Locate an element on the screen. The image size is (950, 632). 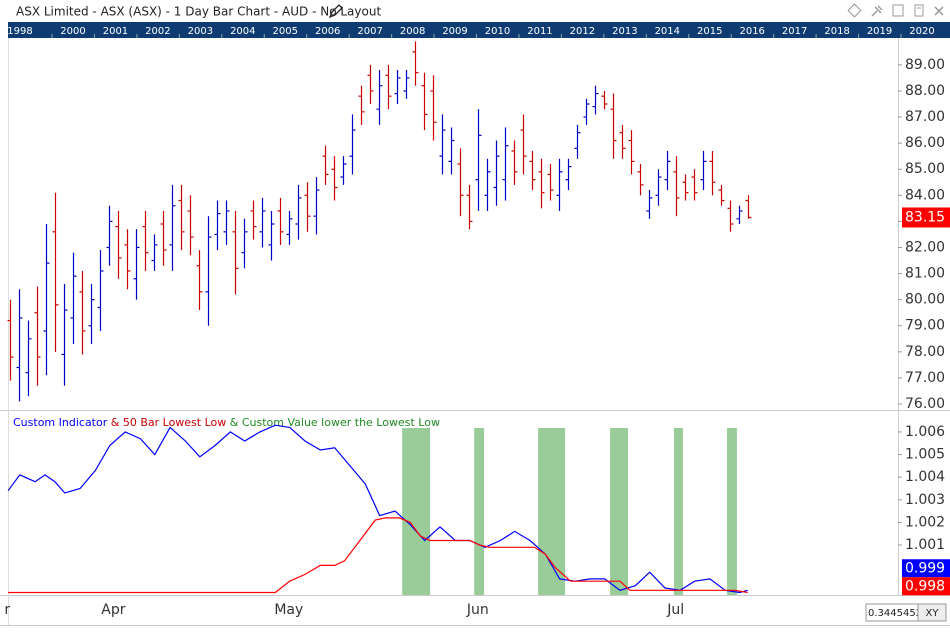
x-tick-label: Apr is located at coordinates (113, 610).